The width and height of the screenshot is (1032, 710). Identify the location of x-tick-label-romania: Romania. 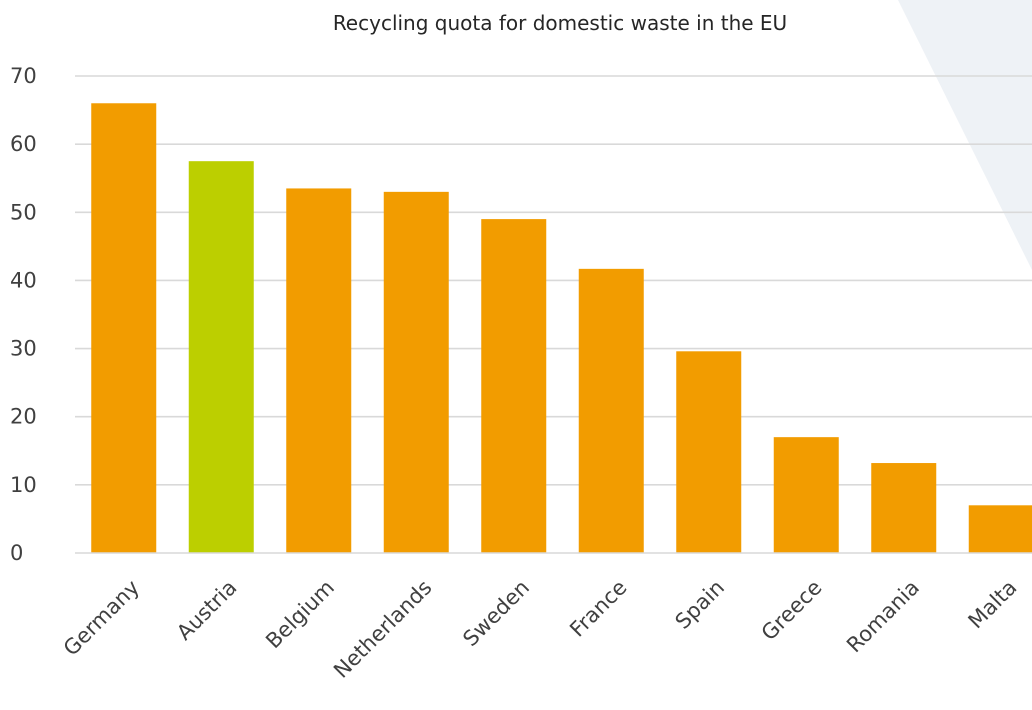
(883, 616).